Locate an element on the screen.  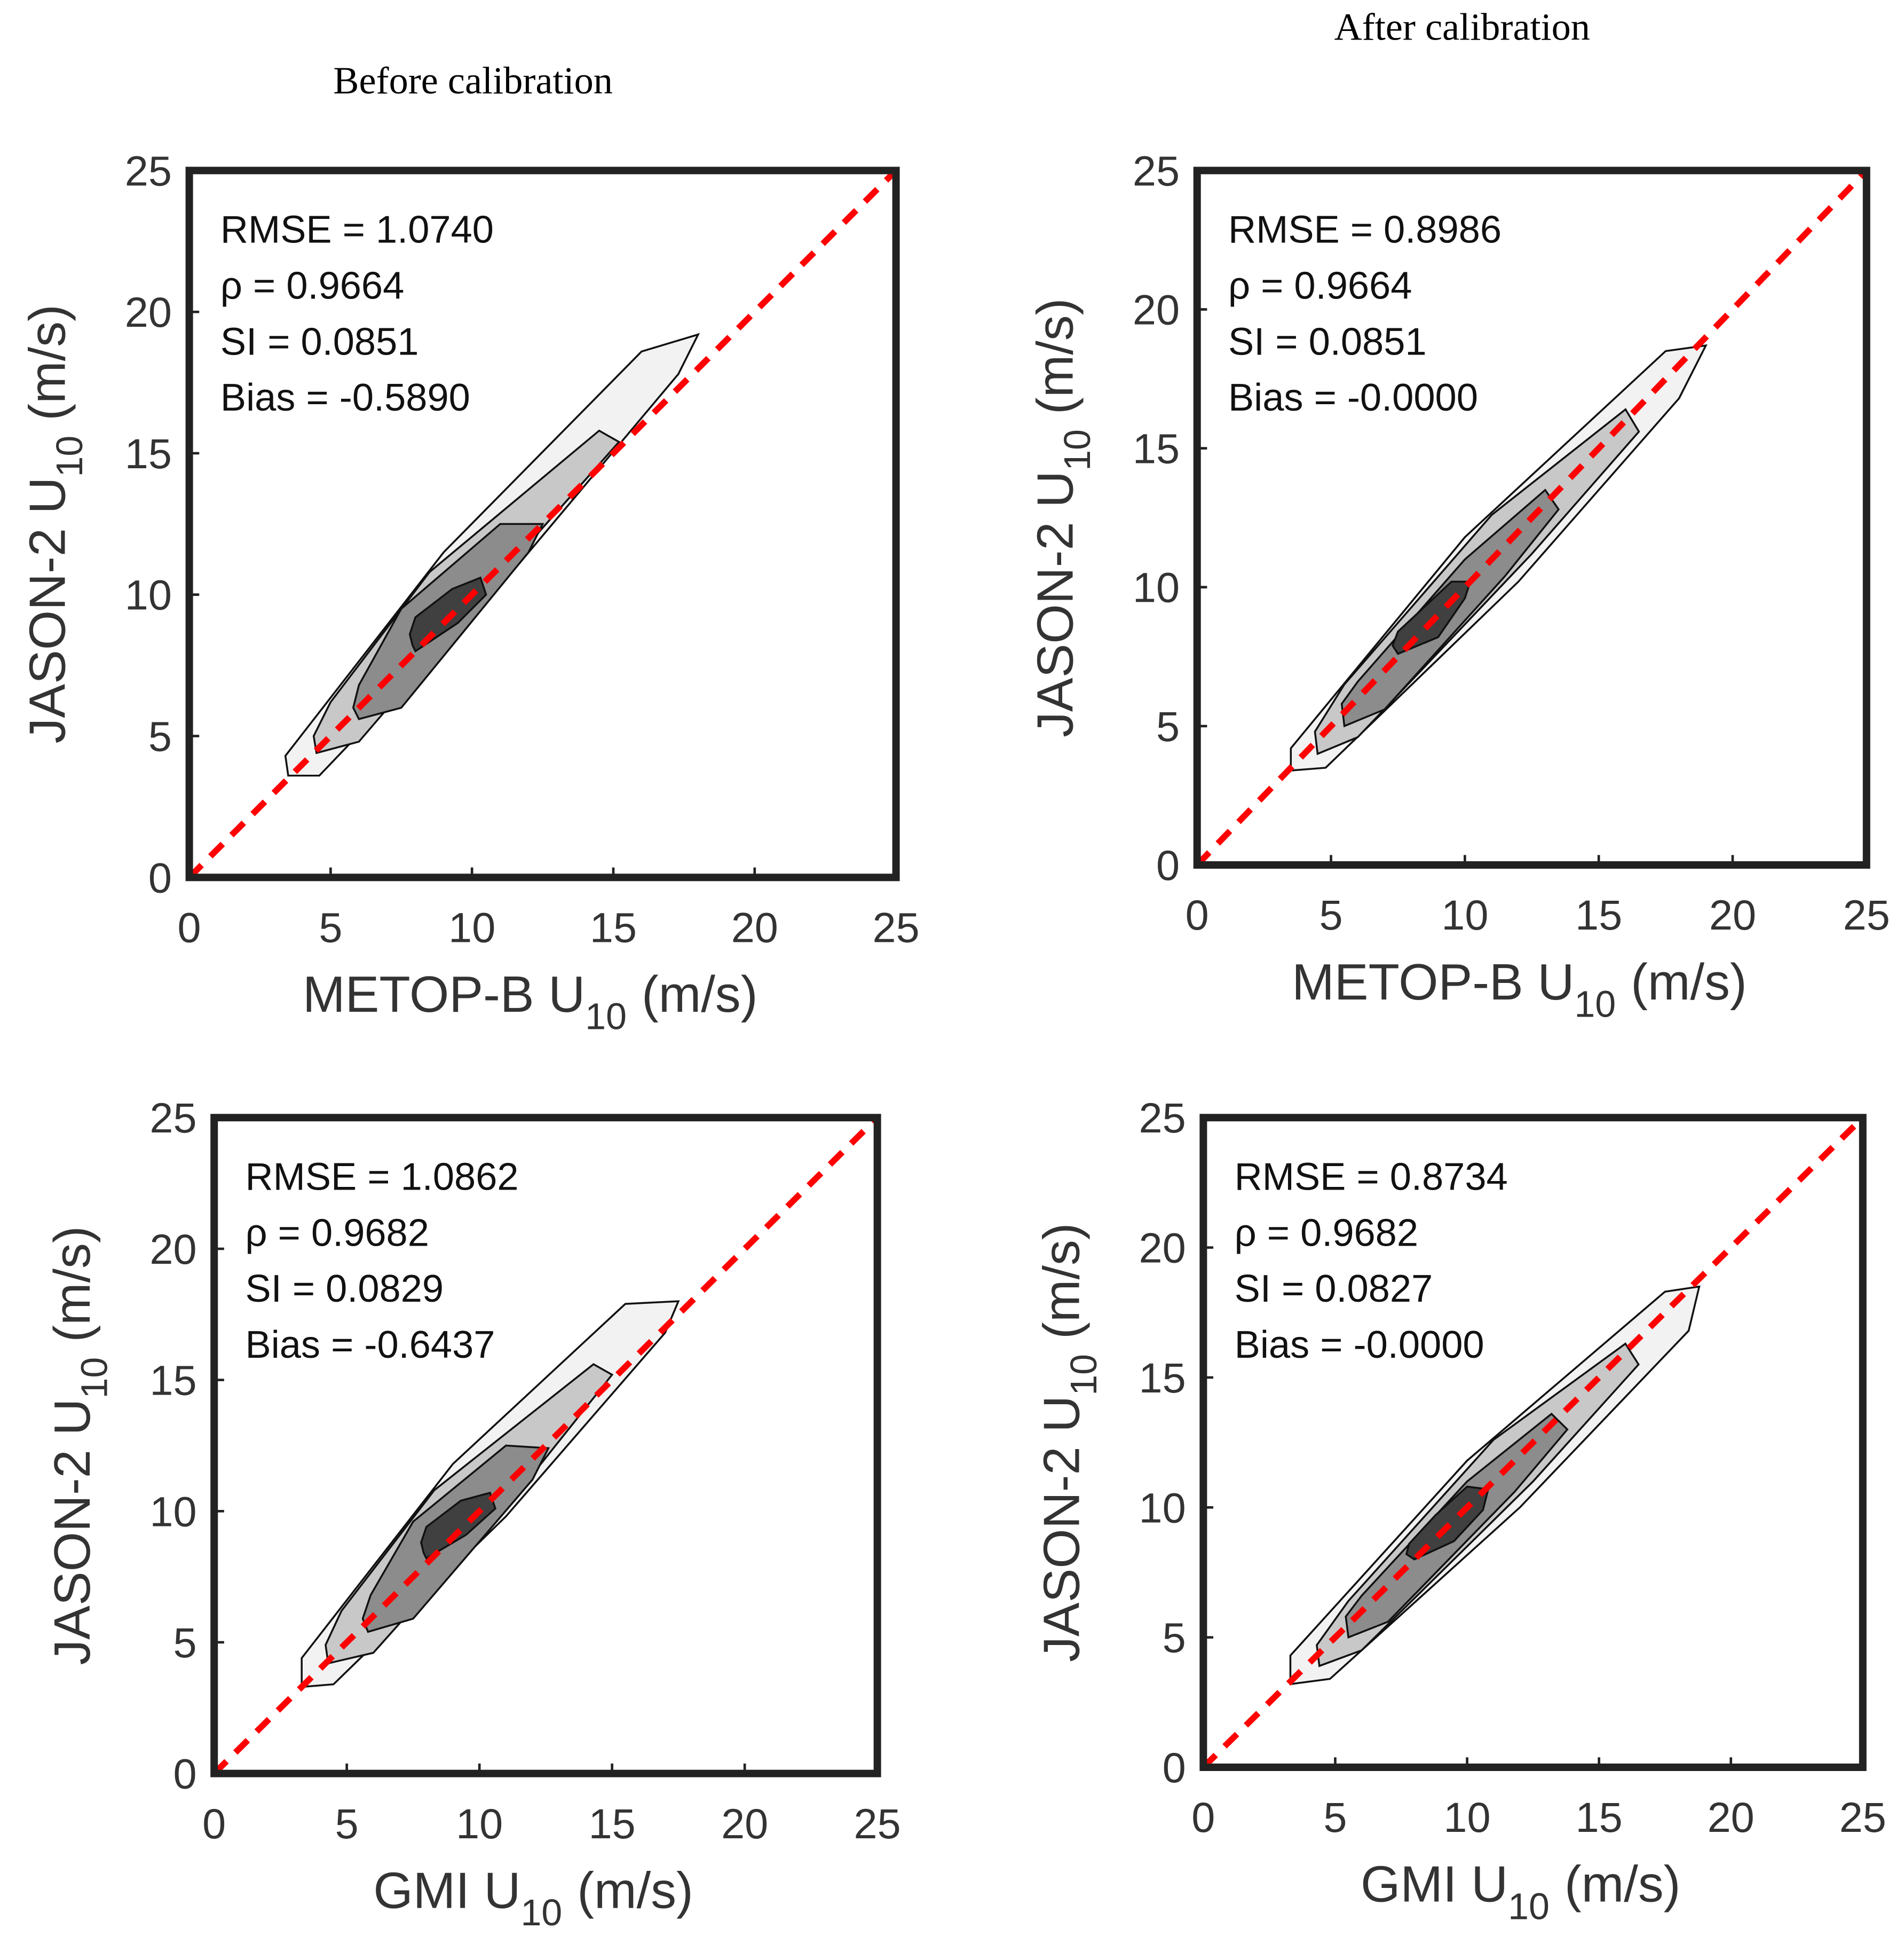
panel-title: After calibration is located at coordinates (1462, 27).